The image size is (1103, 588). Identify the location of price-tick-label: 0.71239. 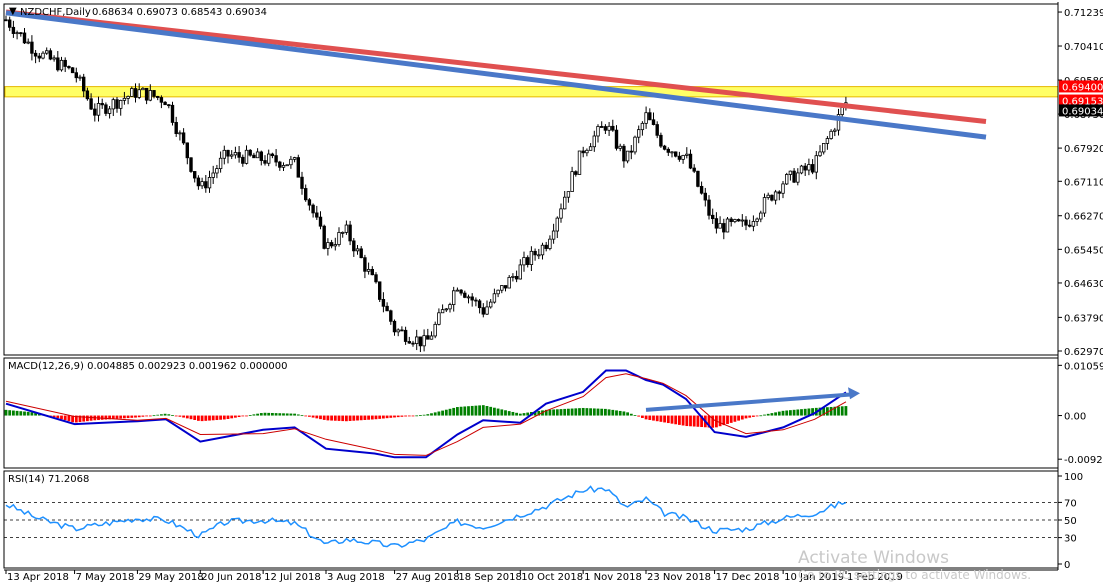
(1083, 13).